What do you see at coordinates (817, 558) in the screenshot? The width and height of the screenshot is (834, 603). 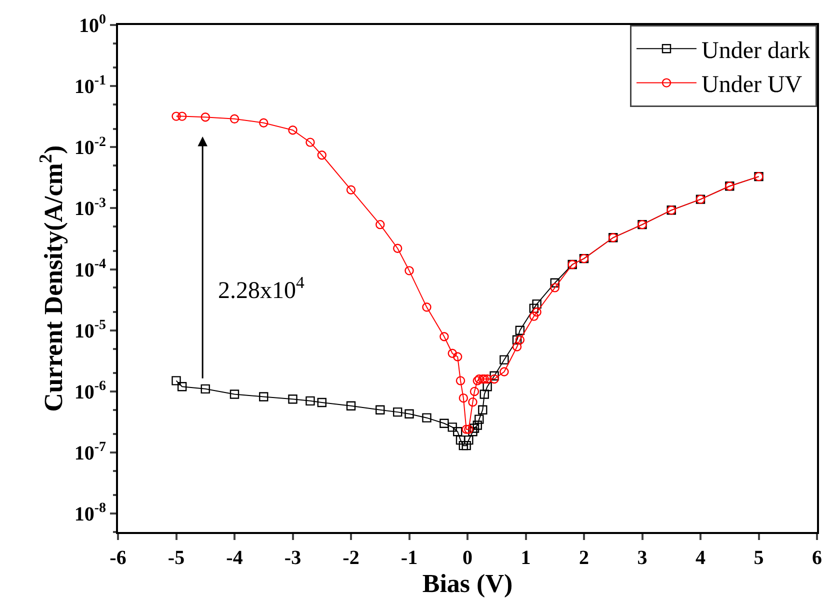 I see `x-tick-label: 6` at bounding box center [817, 558].